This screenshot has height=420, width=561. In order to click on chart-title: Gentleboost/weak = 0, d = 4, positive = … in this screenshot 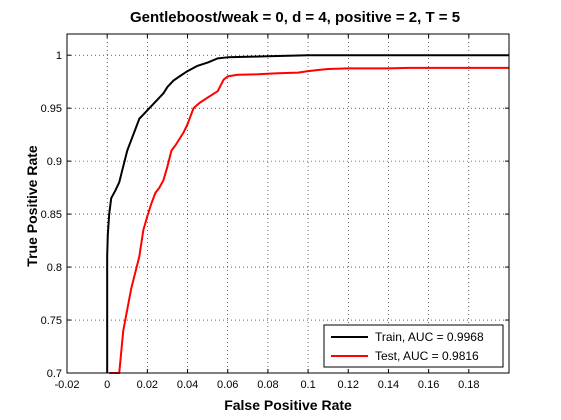, I will do `click(295, 17)`.